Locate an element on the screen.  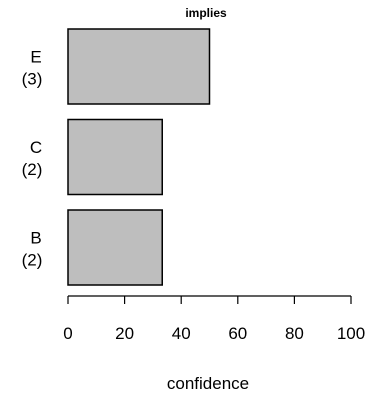
category-count-E: (3) is located at coordinates (32, 79).